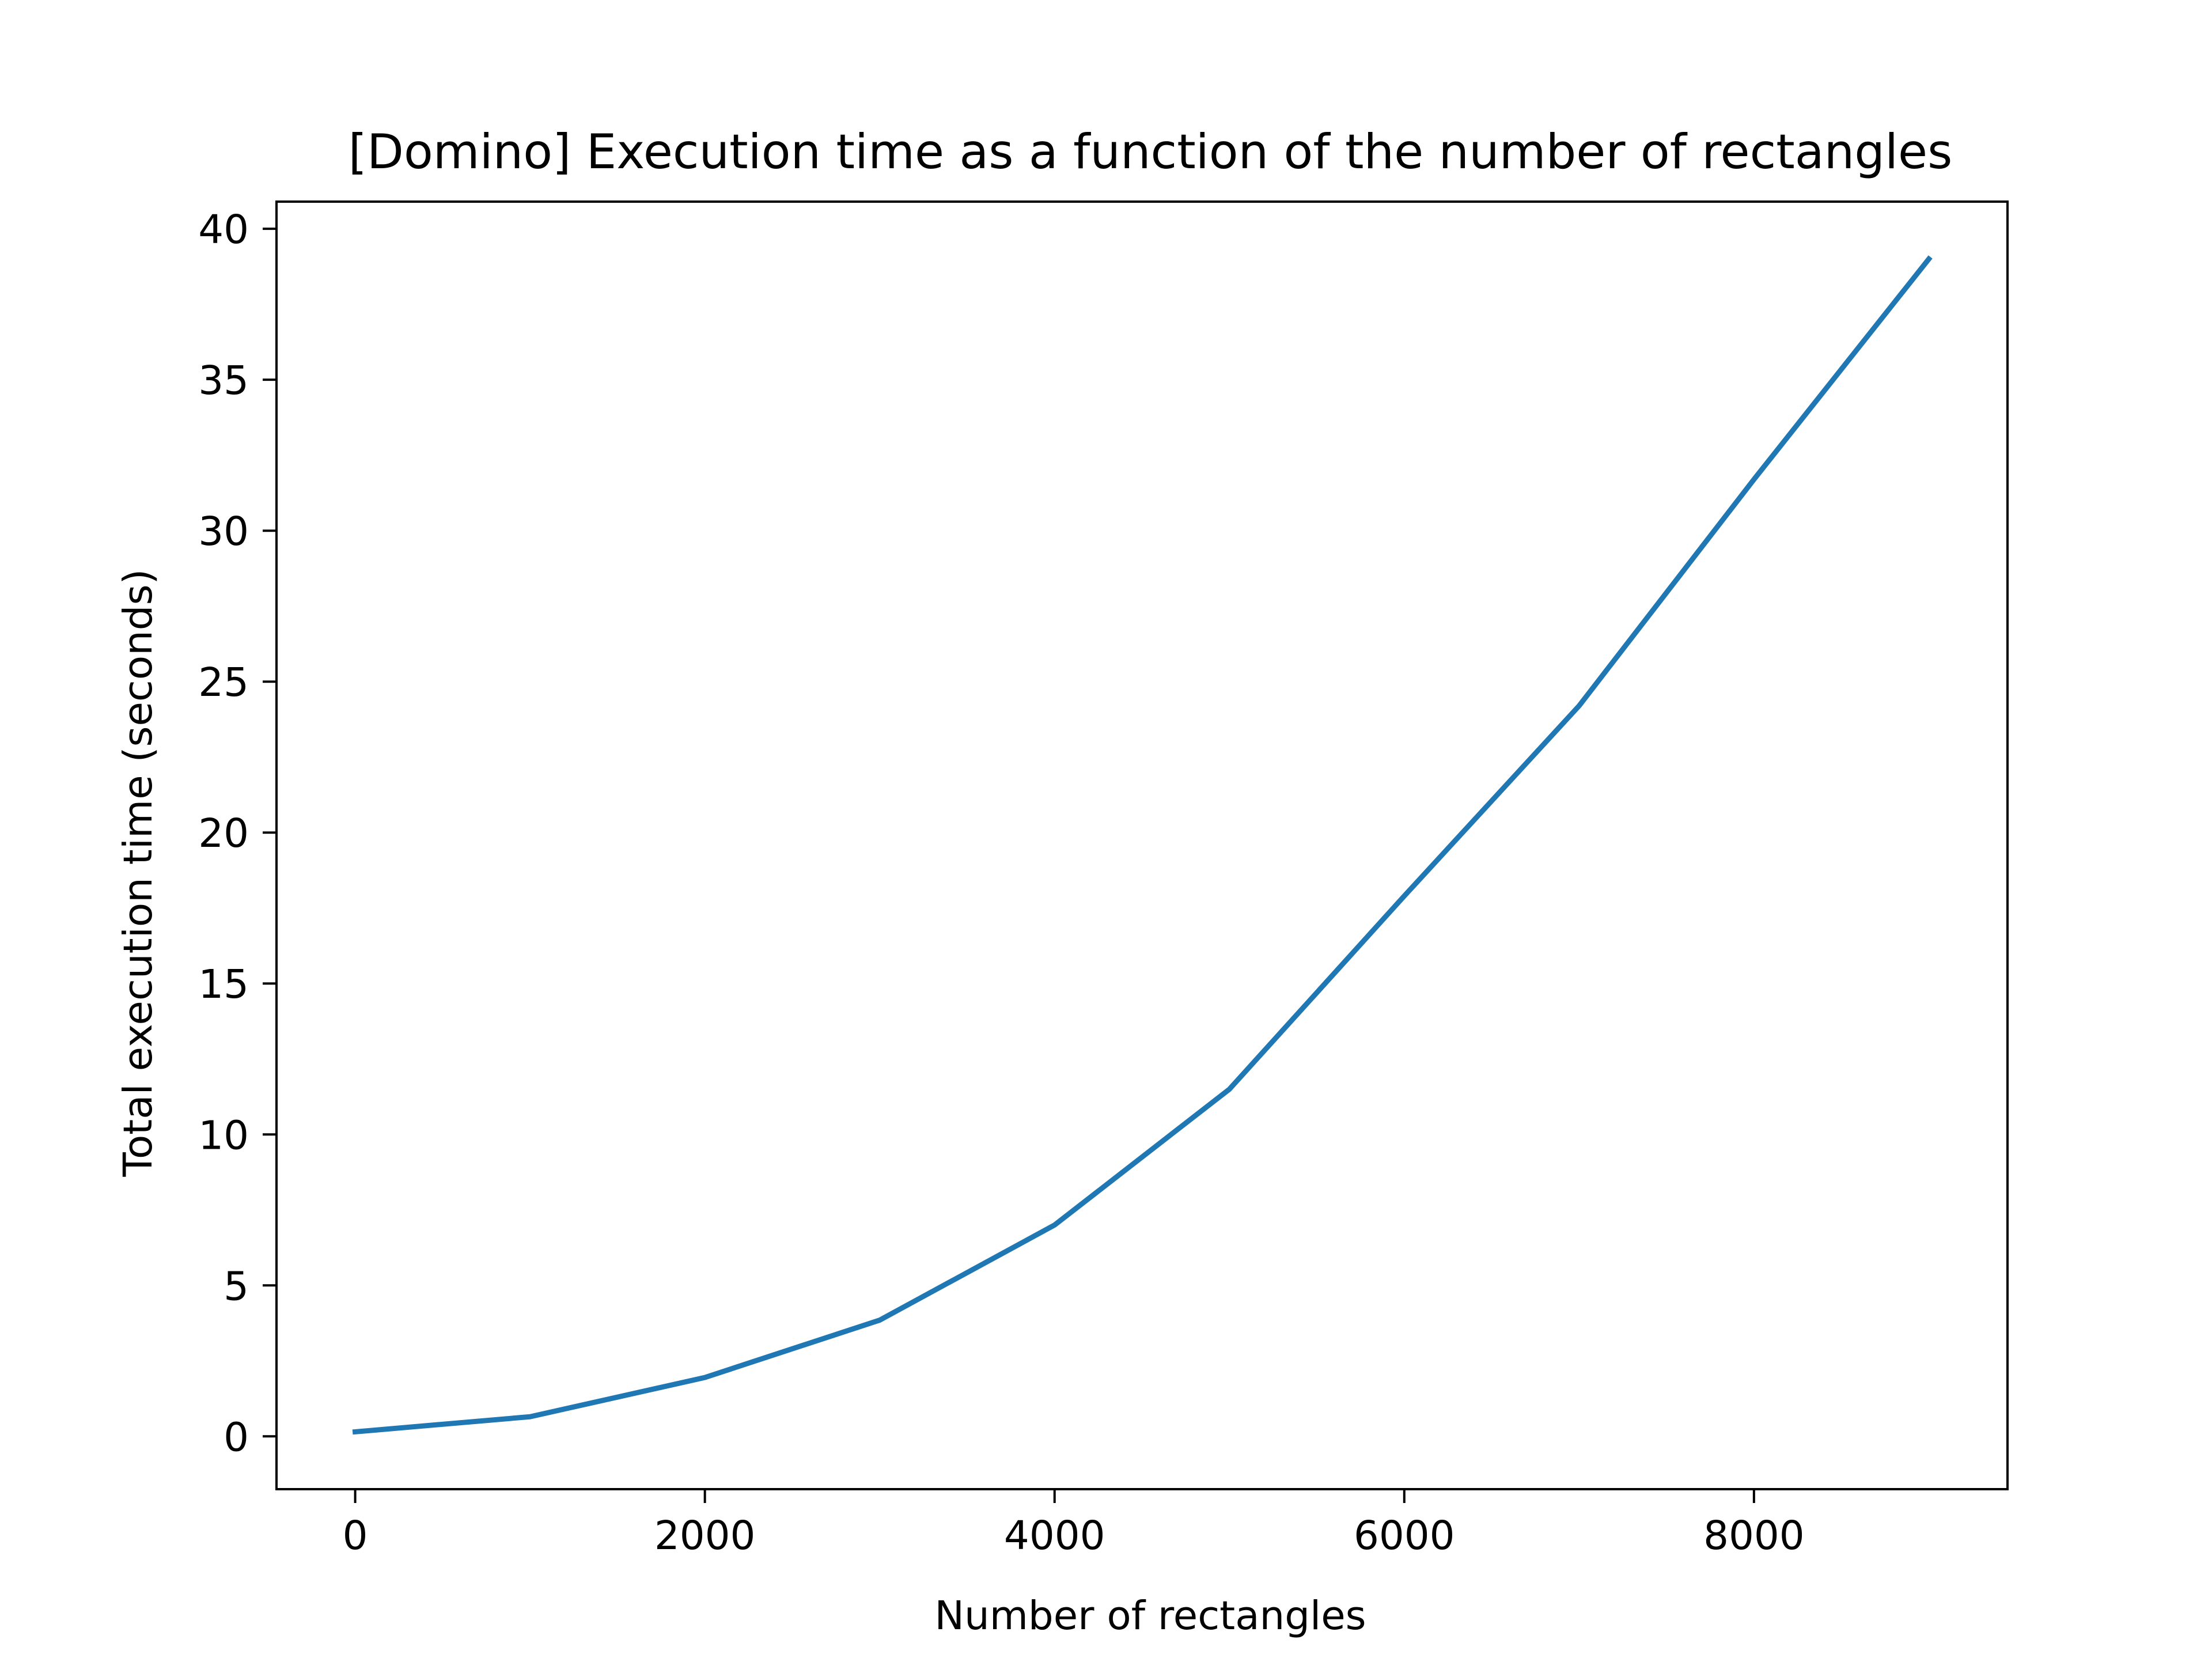  What do you see at coordinates (223, 683) in the screenshot?
I see `y-tick-label: 25` at bounding box center [223, 683].